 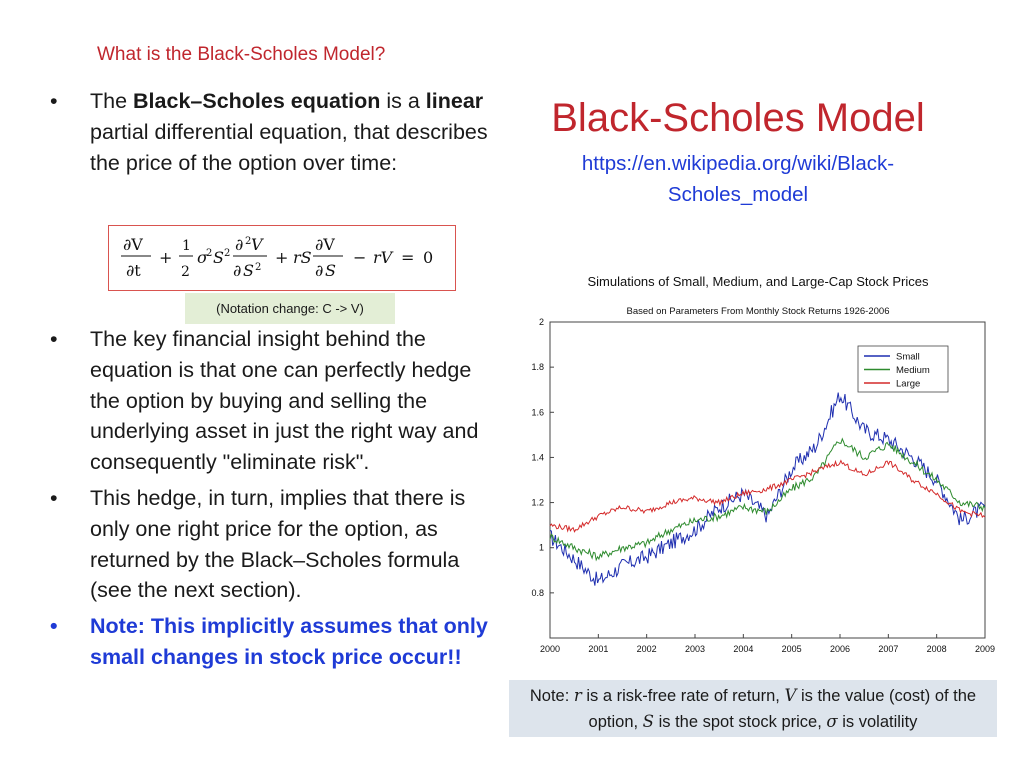 What do you see at coordinates (541, 548) in the screenshot?
I see `y-tick-label: 1` at bounding box center [541, 548].